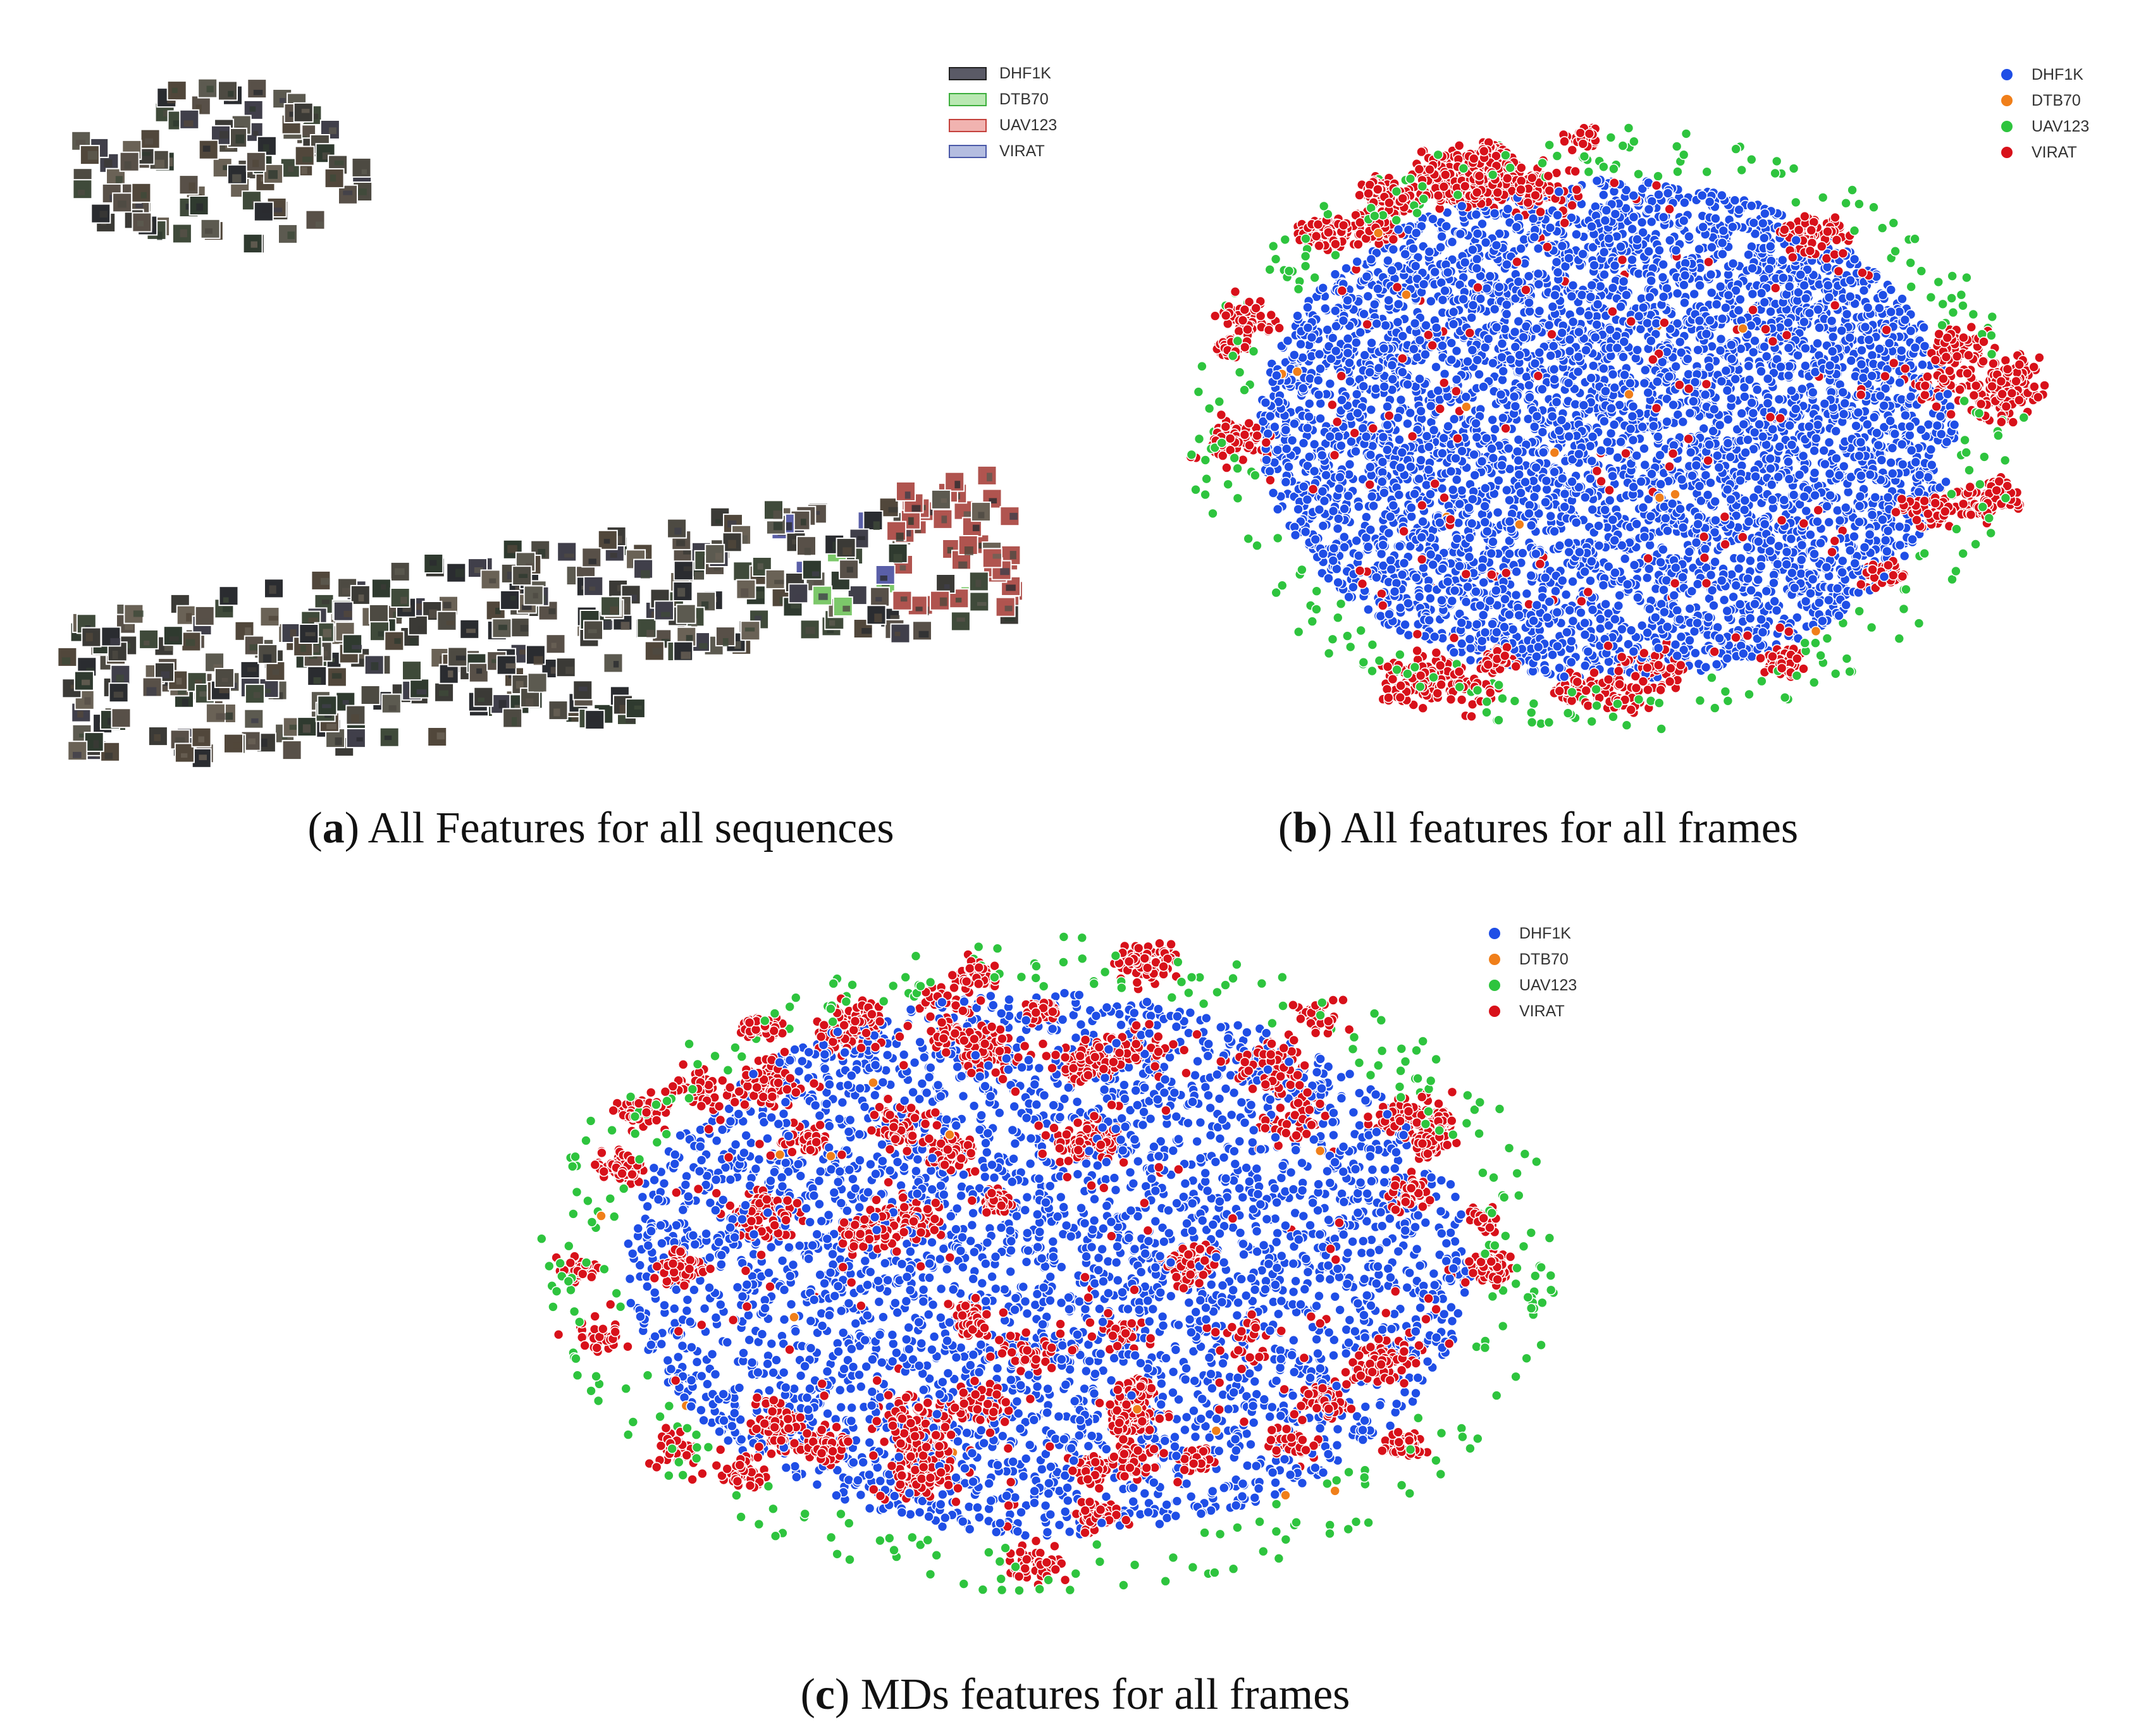 This screenshot has width=2134, height=1736. What do you see at coordinates (1025, 73) in the screenshot?
I see `legend-label: DHF1K` at bounding box center [1025, 73].